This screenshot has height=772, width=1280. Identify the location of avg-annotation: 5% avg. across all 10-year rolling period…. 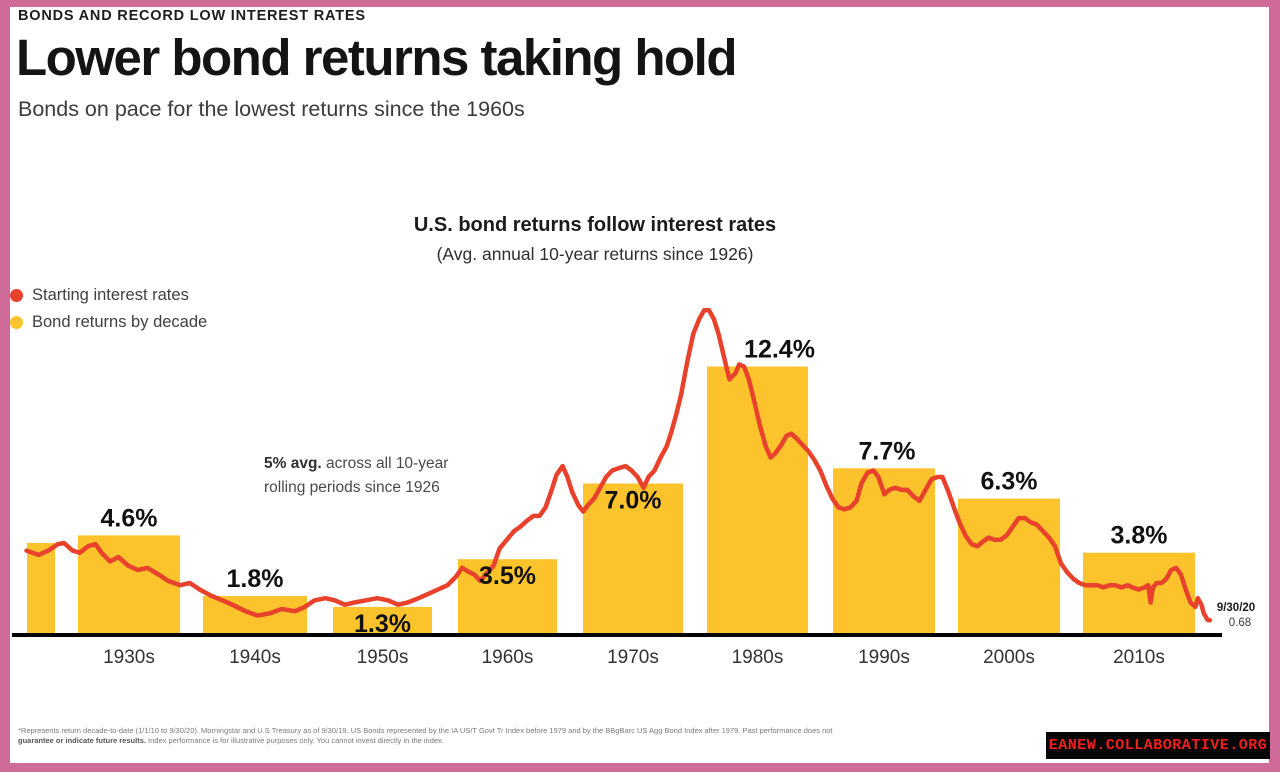
(356, 475).